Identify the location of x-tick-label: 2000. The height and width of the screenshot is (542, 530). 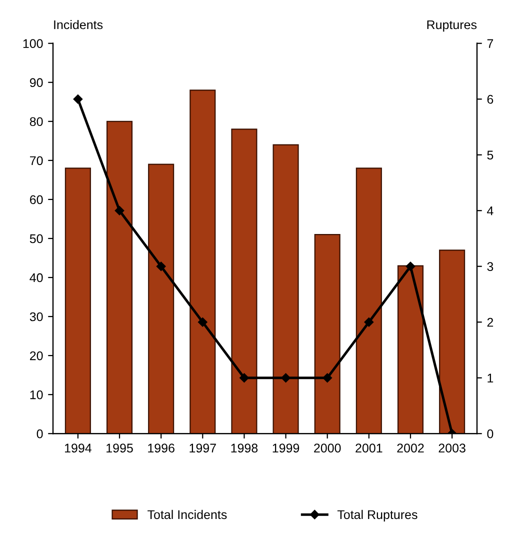
(327, 448).